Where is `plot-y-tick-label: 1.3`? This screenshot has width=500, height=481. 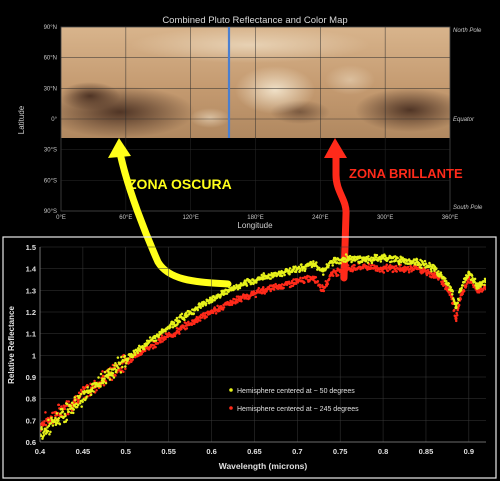
plot-y-tick-label: 1.3 is located at coordinates (31, 290).